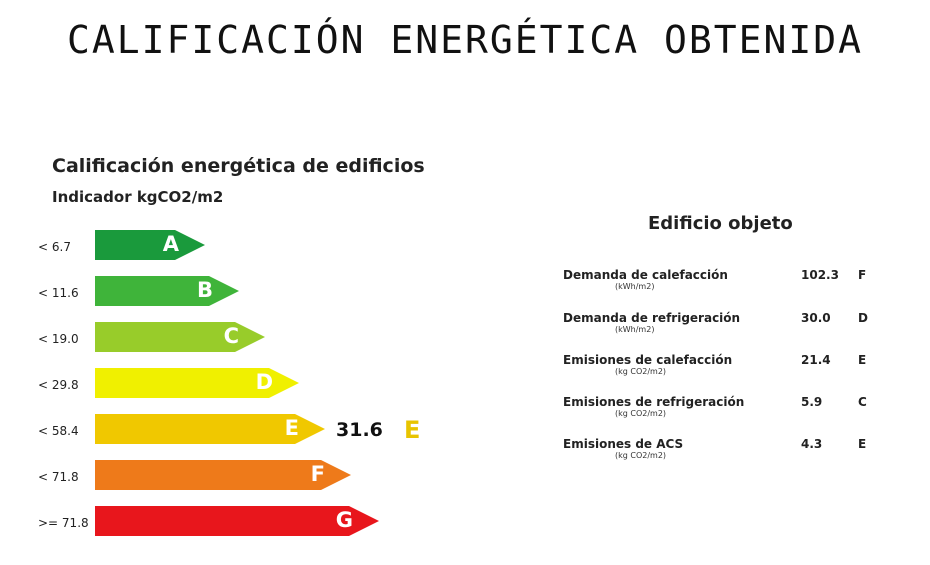 The width and height of the screenshot is (930, 565). I want to click on rating-arrow-c: C, so click(180, 337).